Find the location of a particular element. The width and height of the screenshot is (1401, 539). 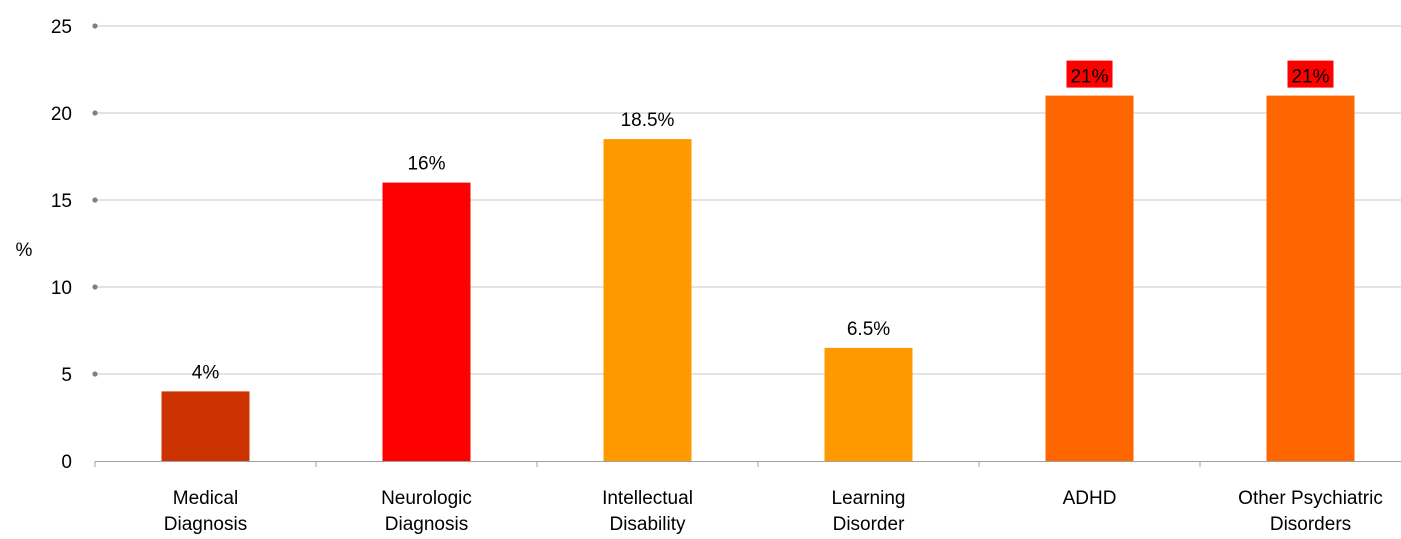

y-tick-label: 10 is located at coordinates (61, 288).